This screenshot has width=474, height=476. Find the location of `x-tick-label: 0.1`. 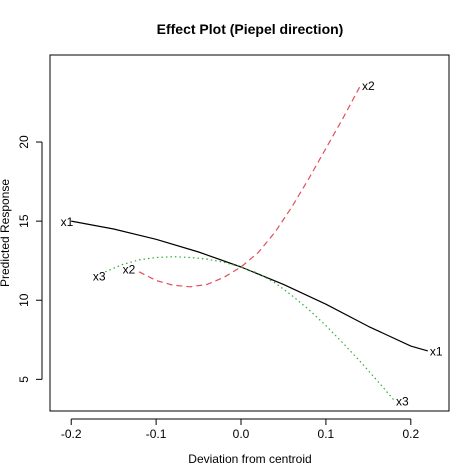

x-tick-label: 0.1 is located at coordinates (326, 434).